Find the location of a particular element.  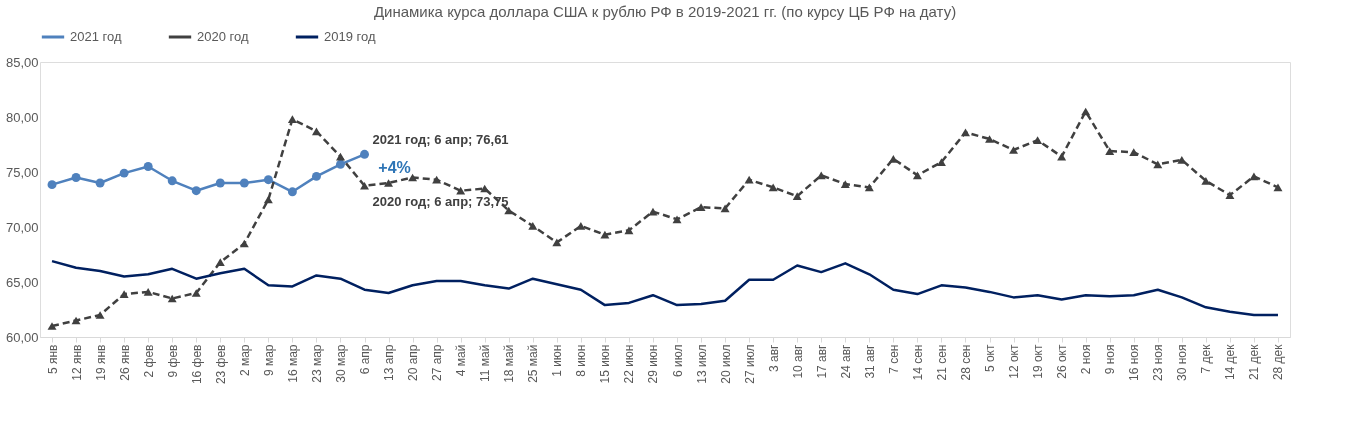

x-tick-label: 26 окт is located at coordinates (1062, 361).